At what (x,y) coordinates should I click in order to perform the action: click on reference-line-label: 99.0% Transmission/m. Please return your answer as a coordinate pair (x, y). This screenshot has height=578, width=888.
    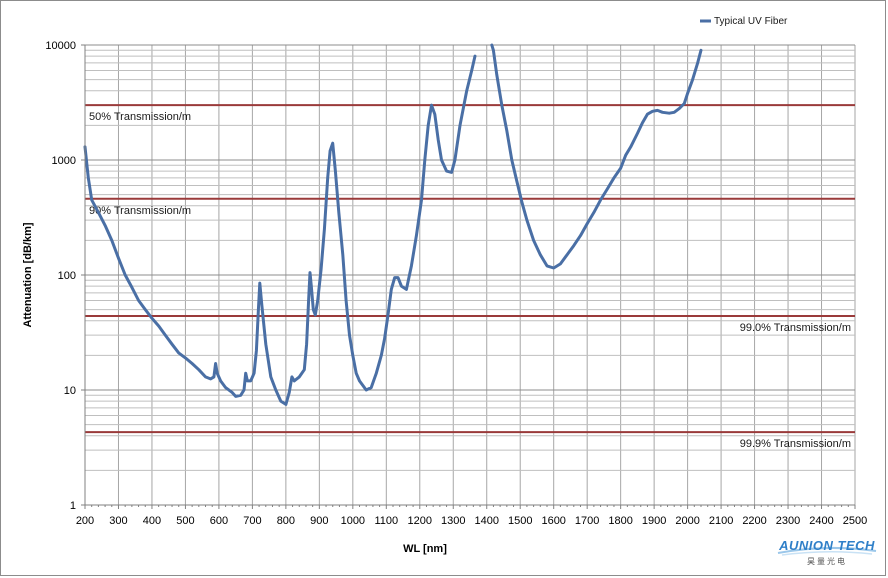
    Looking at the image, I should click on (795, 328).